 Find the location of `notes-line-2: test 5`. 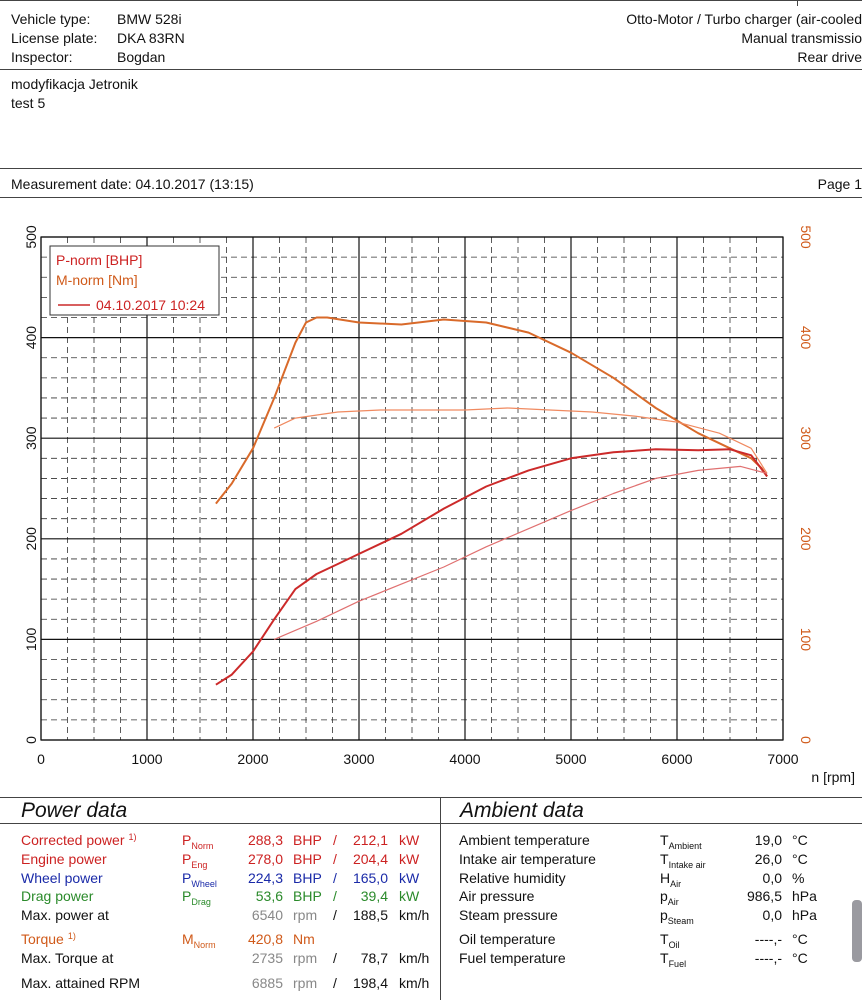

notes-line-2: test 5 is located at coordinates (28, 103).